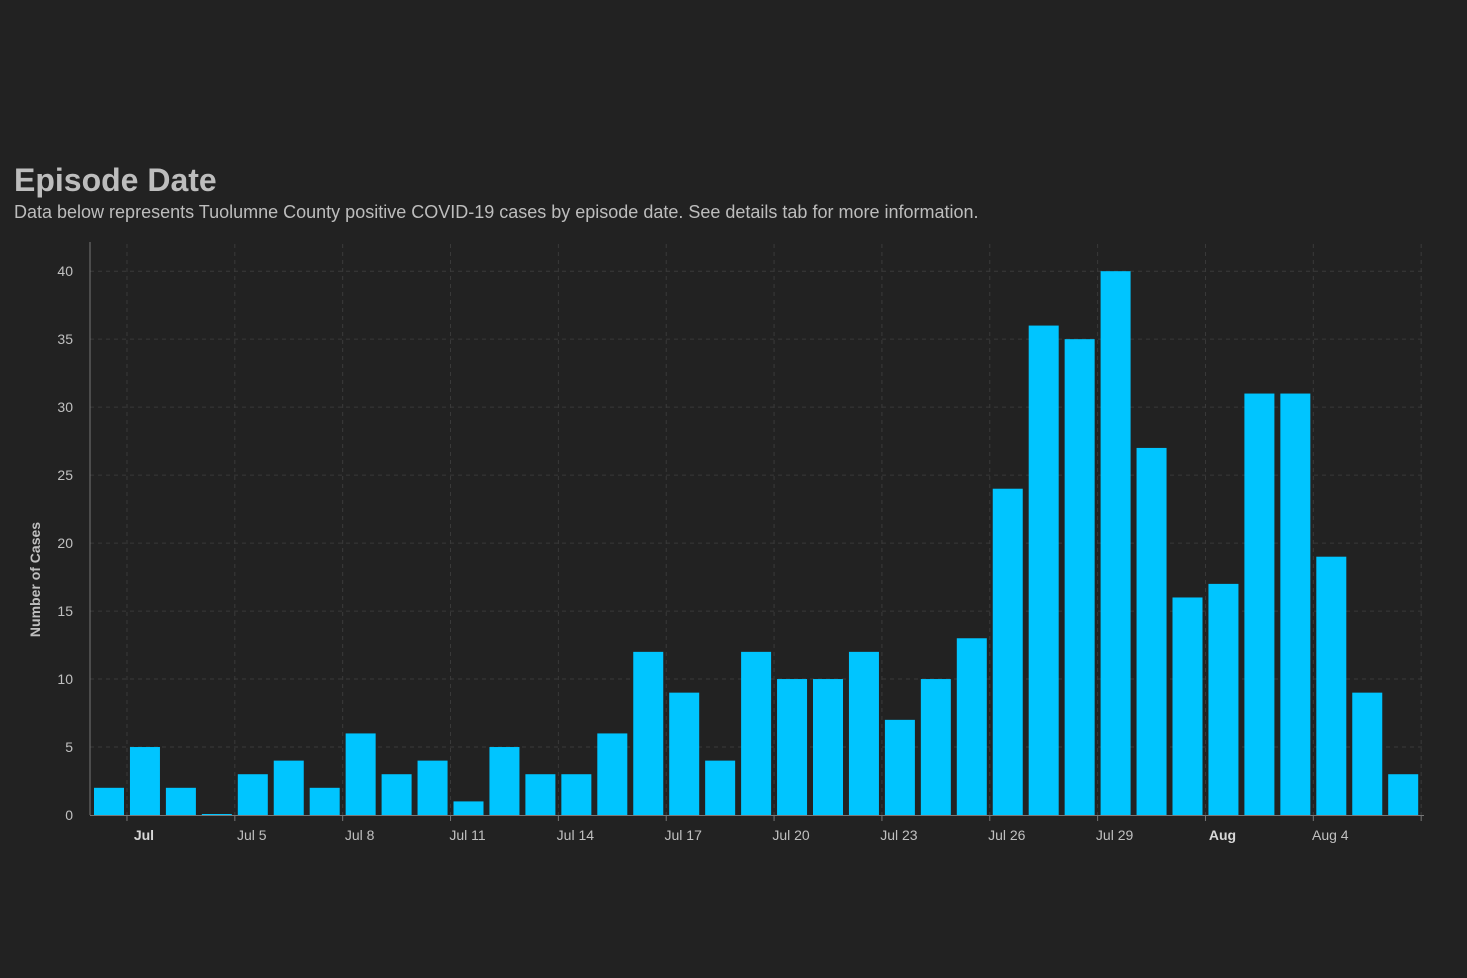  I want to click on x-tick-label: Jul 14, so click(576, 835).